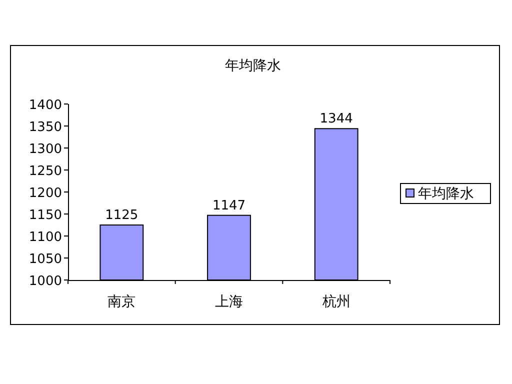 The image size is (512, 384). What do you see at coordinates (446, 194) in the screenshot?
I see `legend-label: 年均降水` at bounding box center [446, 194].